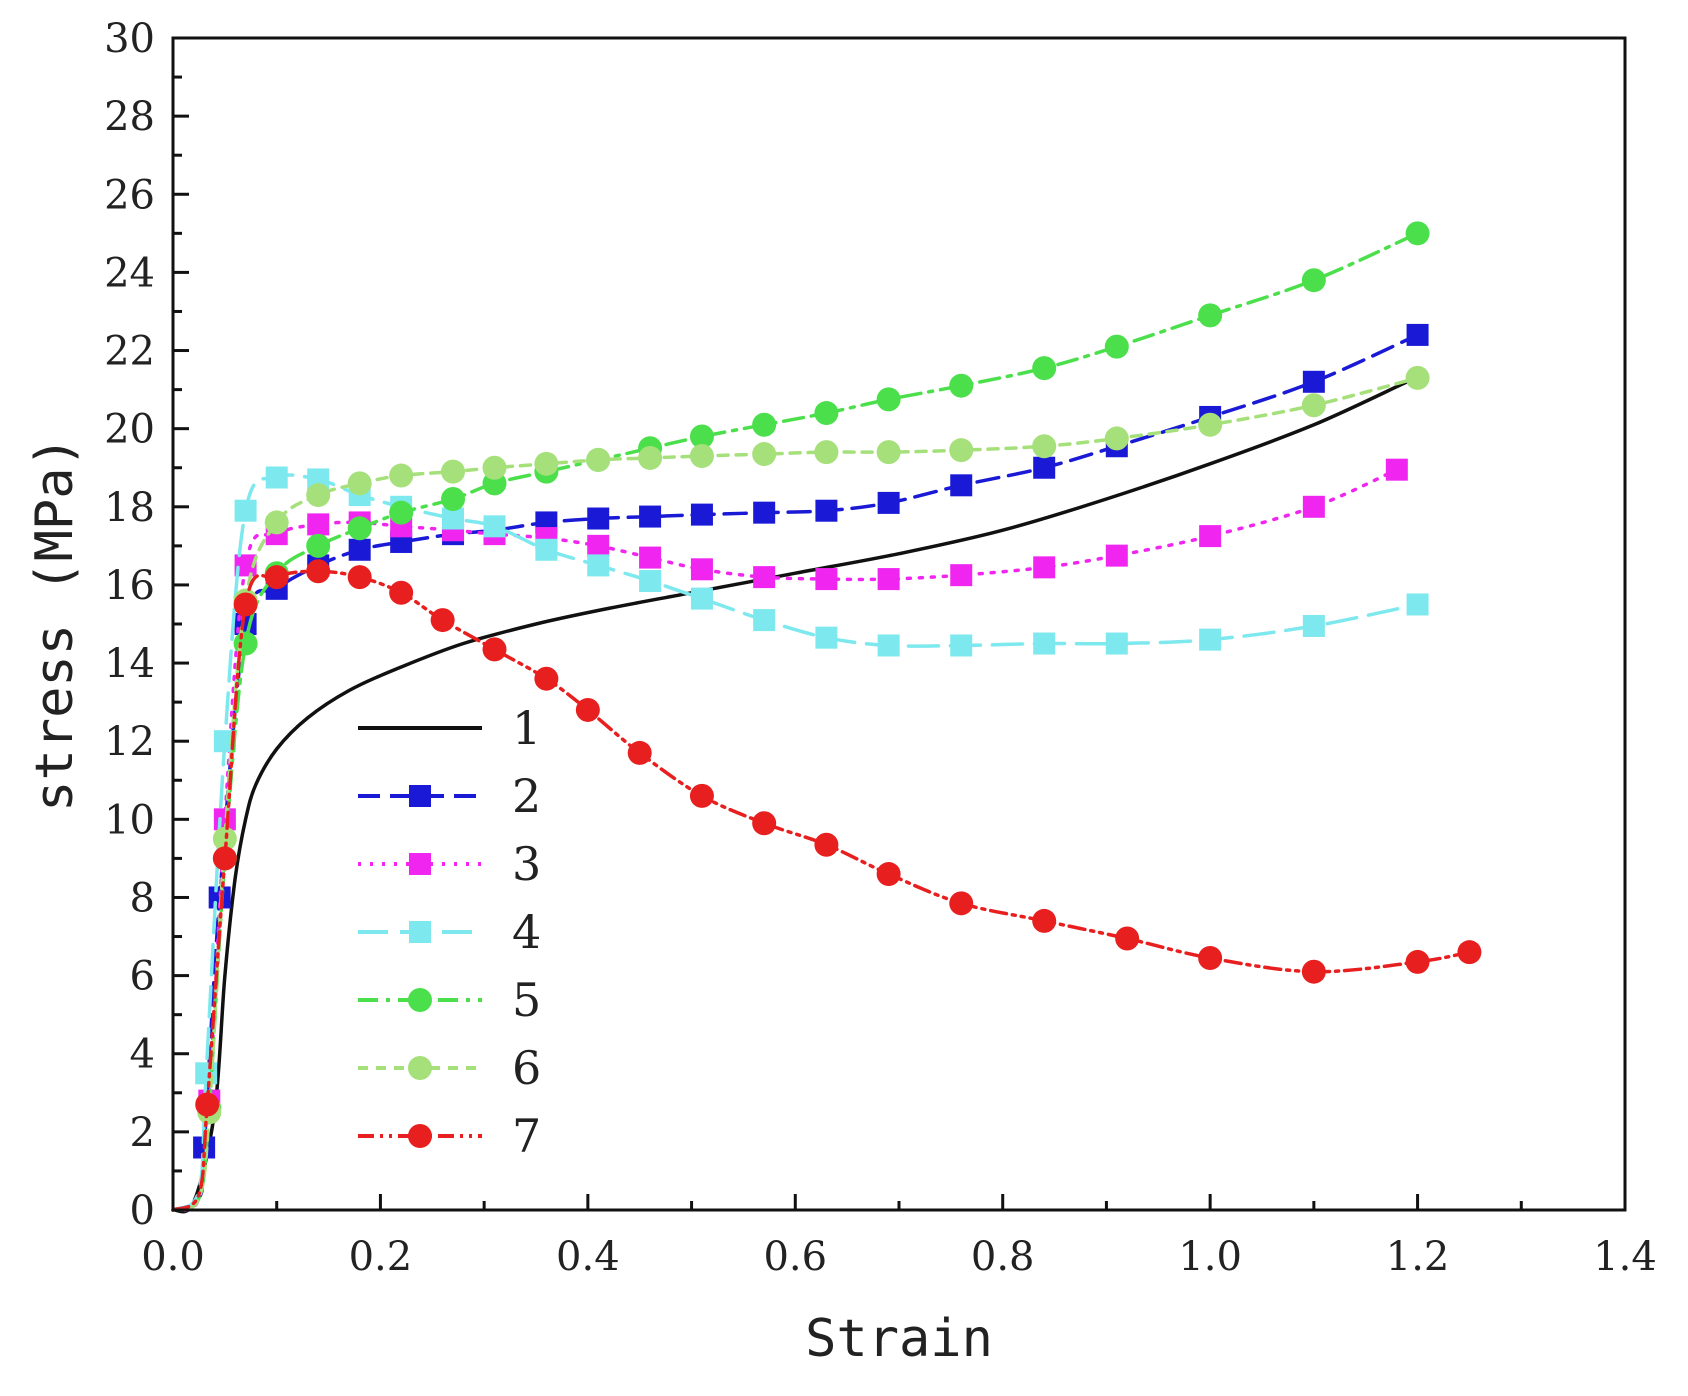  Describe the element at coordinates (129, 820) in the screenshot. I see `y-tick-label: 10` at that location.